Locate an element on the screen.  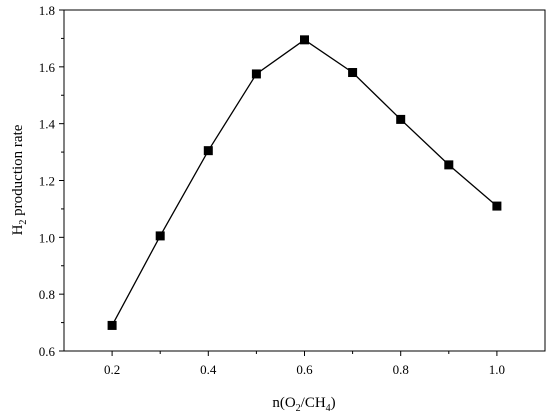
x-tick-label: 0.2 is located at coordinates (112, 369).